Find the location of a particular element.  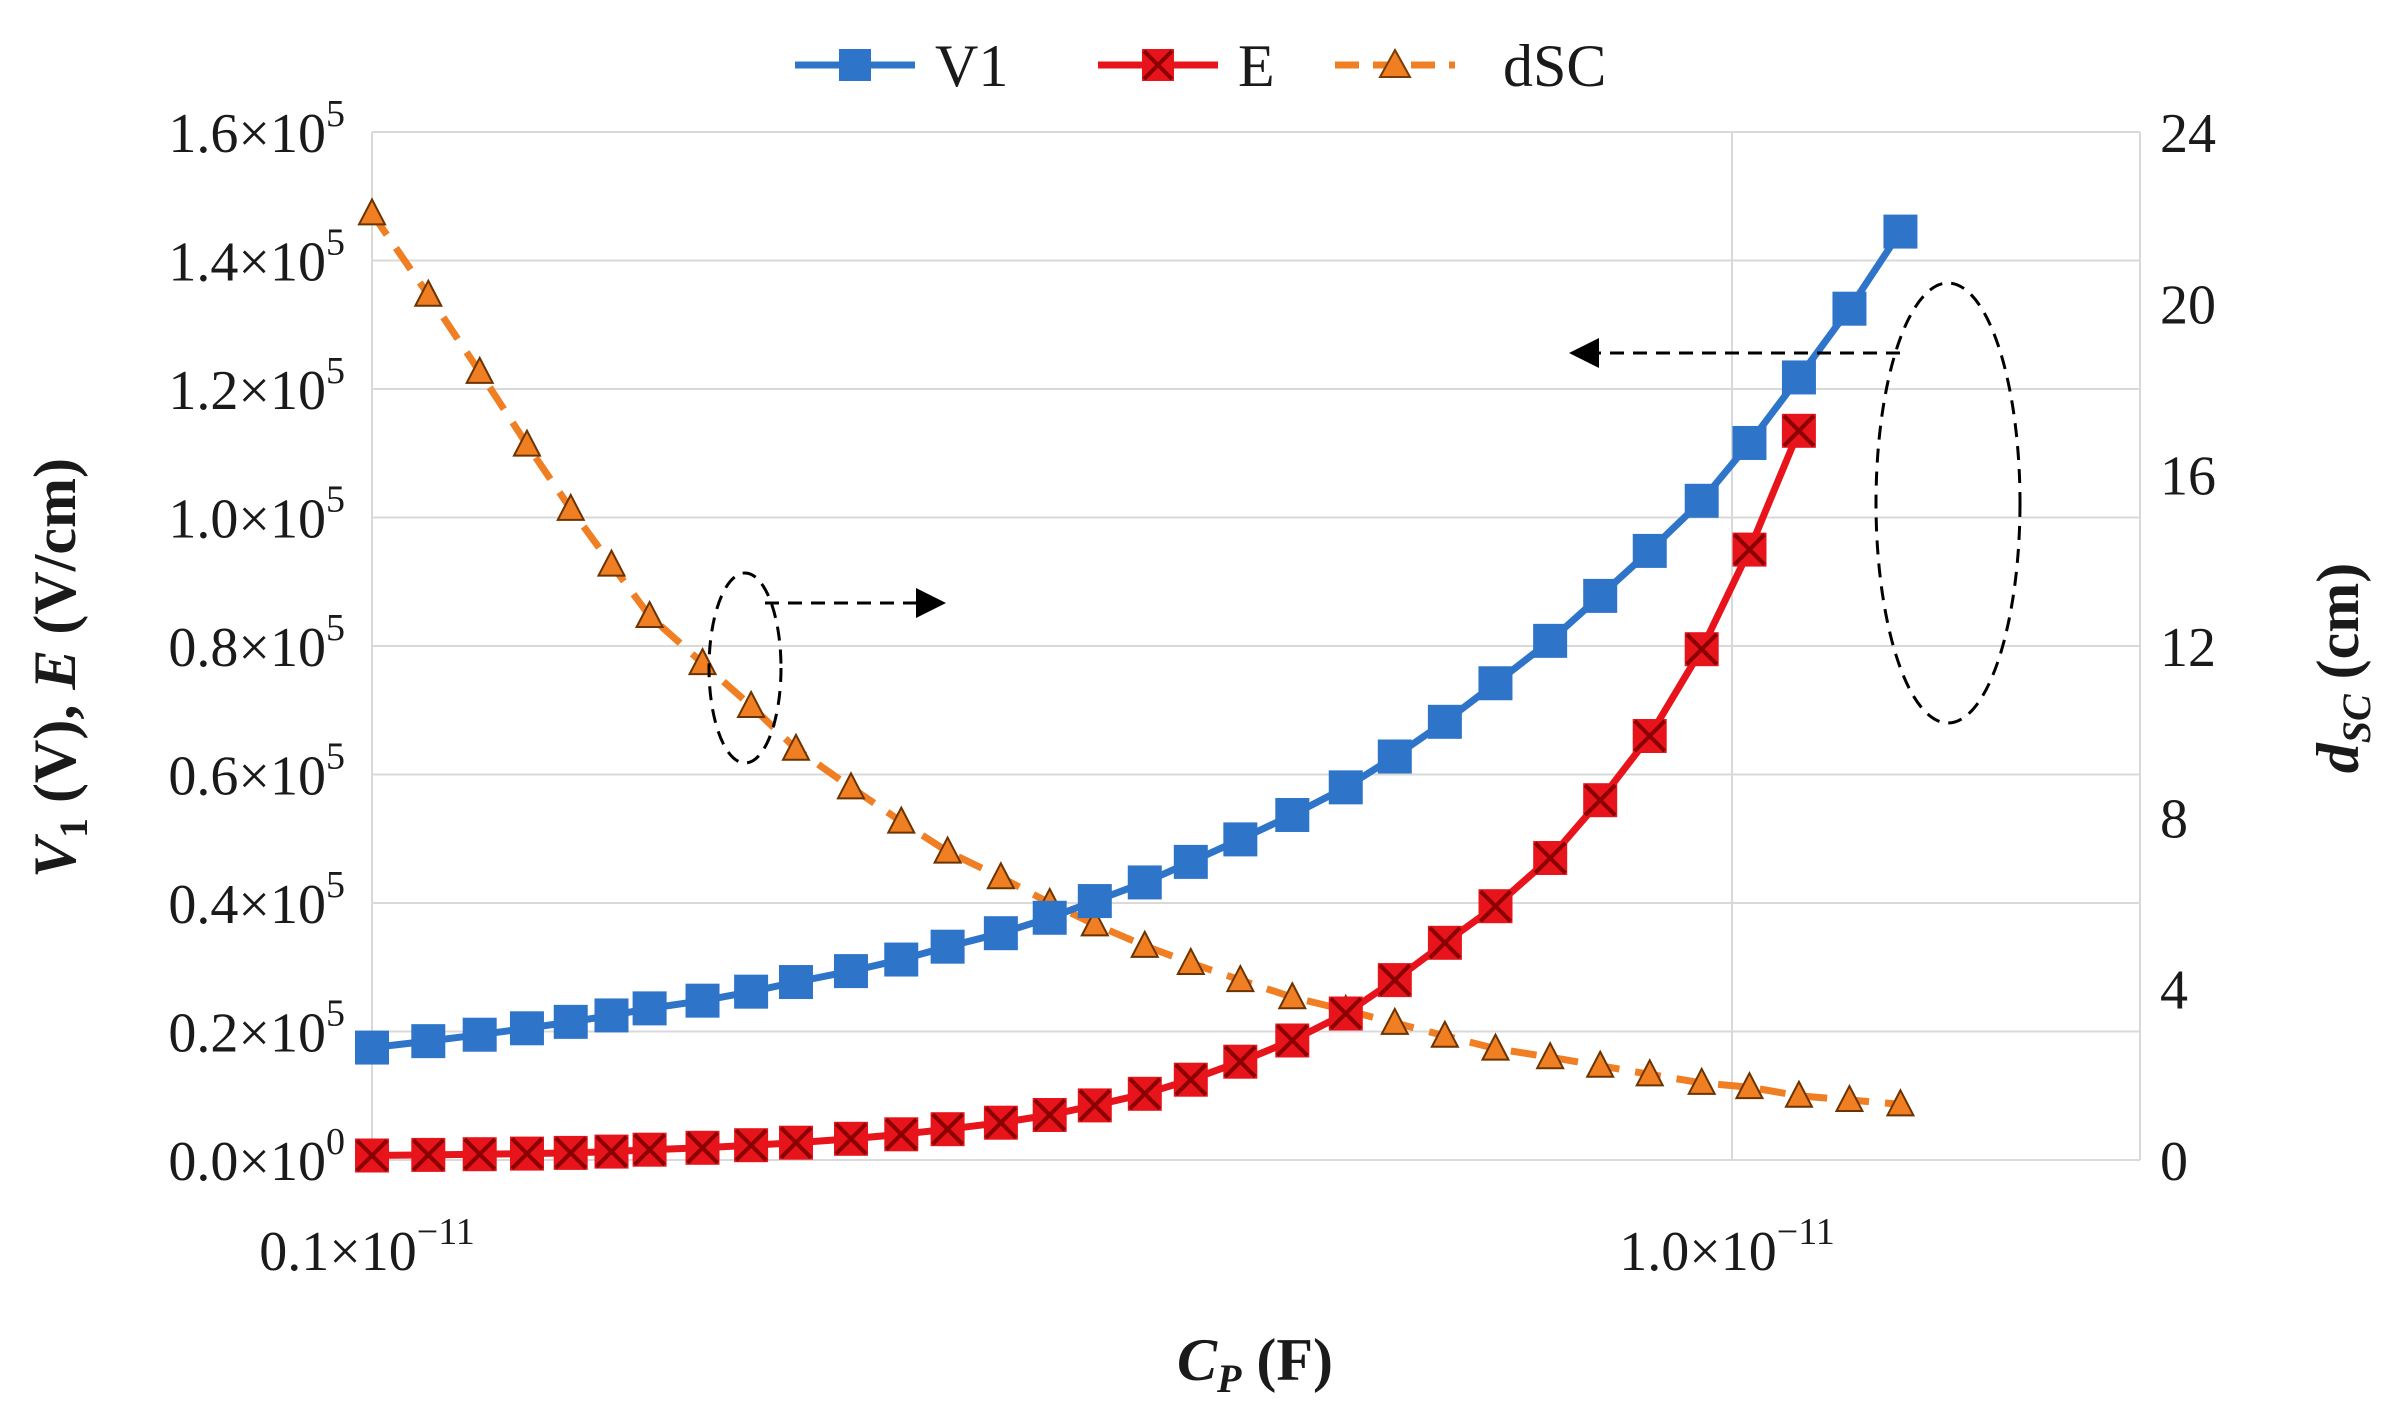

x-axis-title: CP (F) is located at coordinates (1255, 1364).